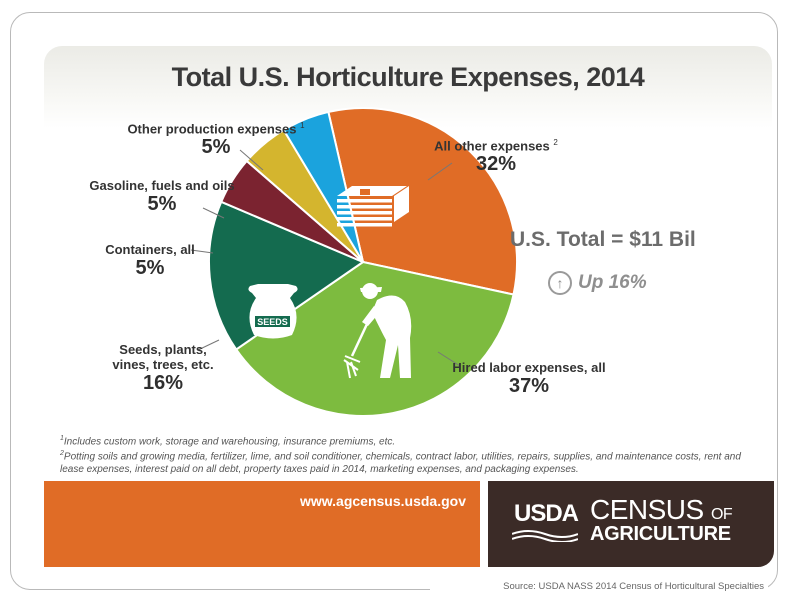 Image resolution: width=792 pixels, height=612 pixels. I want to click on value-hired-labor: 37%, so click(529, 386).